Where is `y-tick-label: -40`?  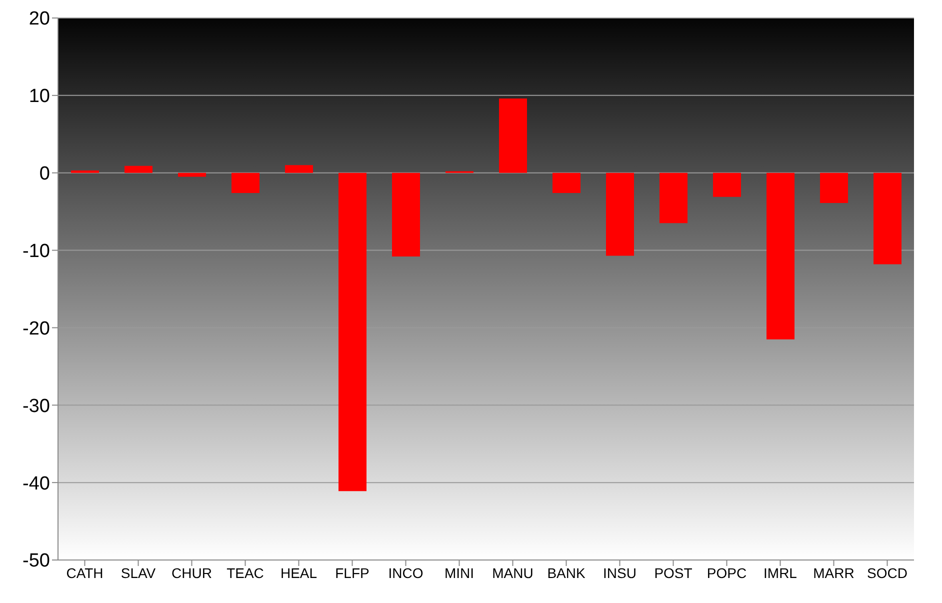
y-tick-label: -40 is located at coordinates (36, 483).